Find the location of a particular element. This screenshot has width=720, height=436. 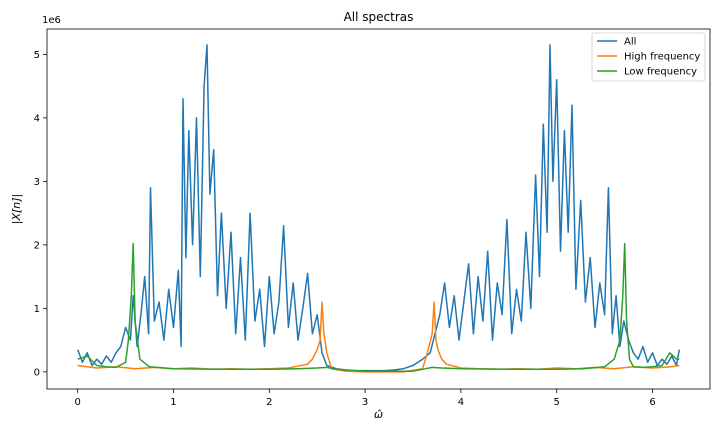

y-axis-label: |X[n]| is located at coordinates (16, 209).